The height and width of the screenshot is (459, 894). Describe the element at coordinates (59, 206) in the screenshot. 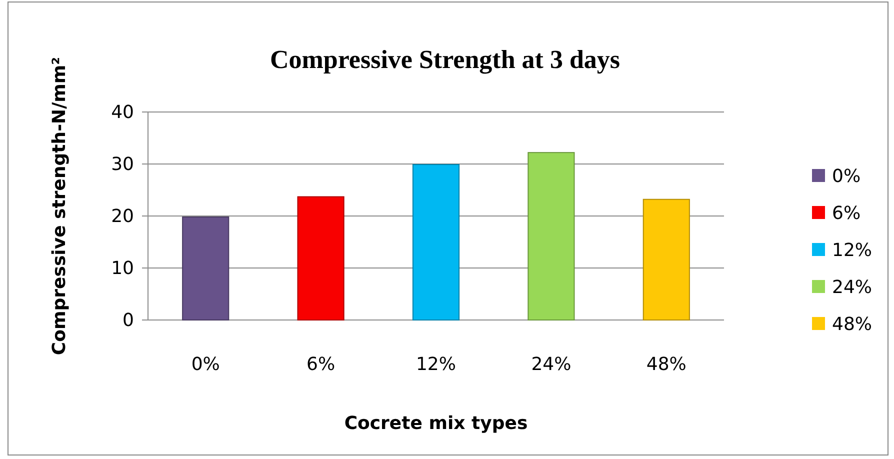

I see `y-axis-title: Compressive strength-N/mm²` at that location.